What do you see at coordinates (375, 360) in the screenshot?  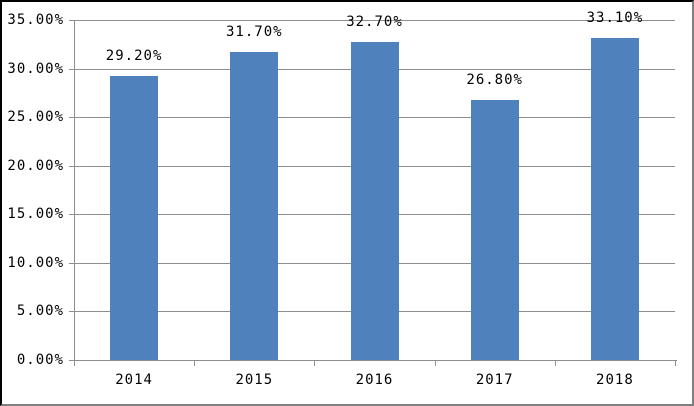 I see `x-axis-line` at bounding box center [375, 360].